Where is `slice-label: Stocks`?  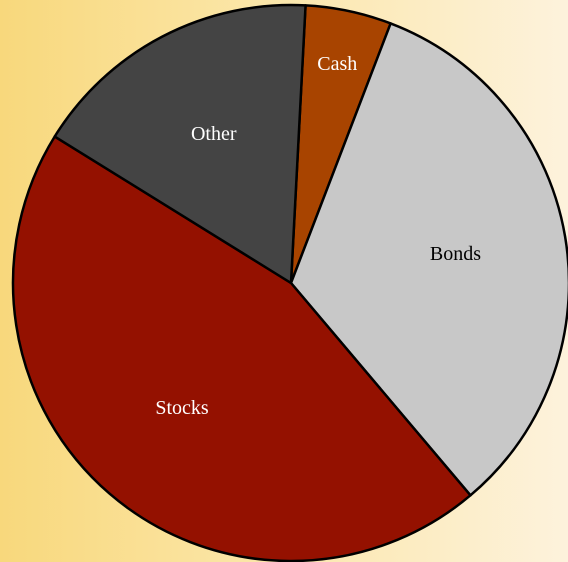
slice-label: Stocks is located at coordinates (182, 408).